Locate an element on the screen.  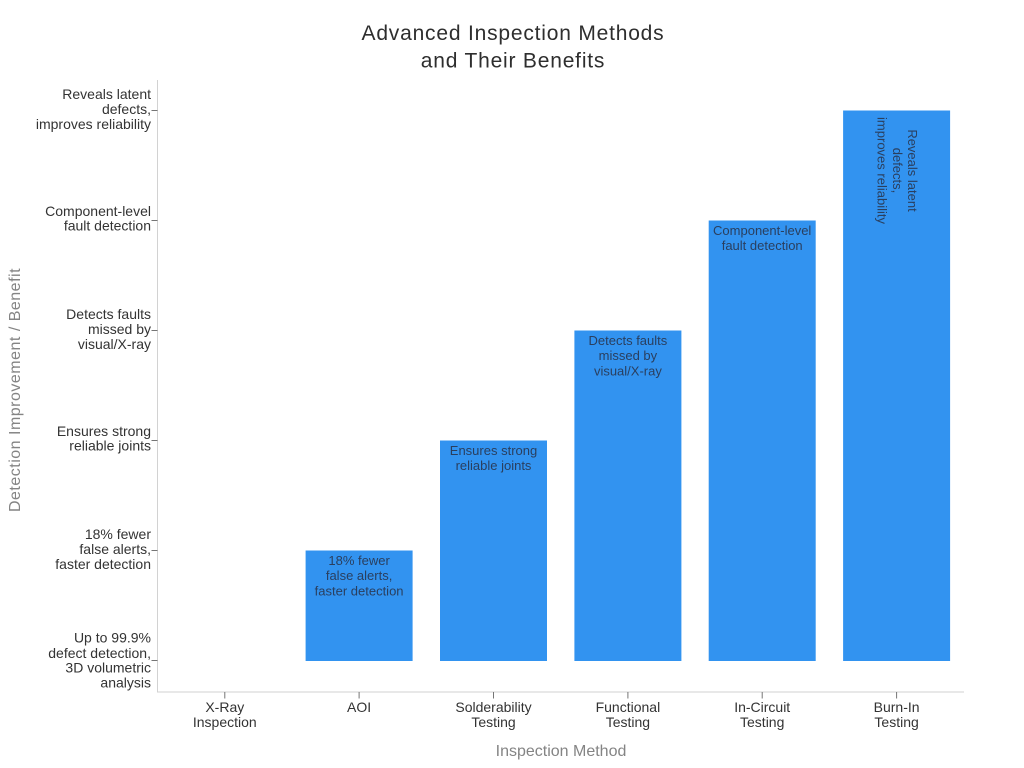
svg-text: defect detection, is located at coordinates (99, 653).